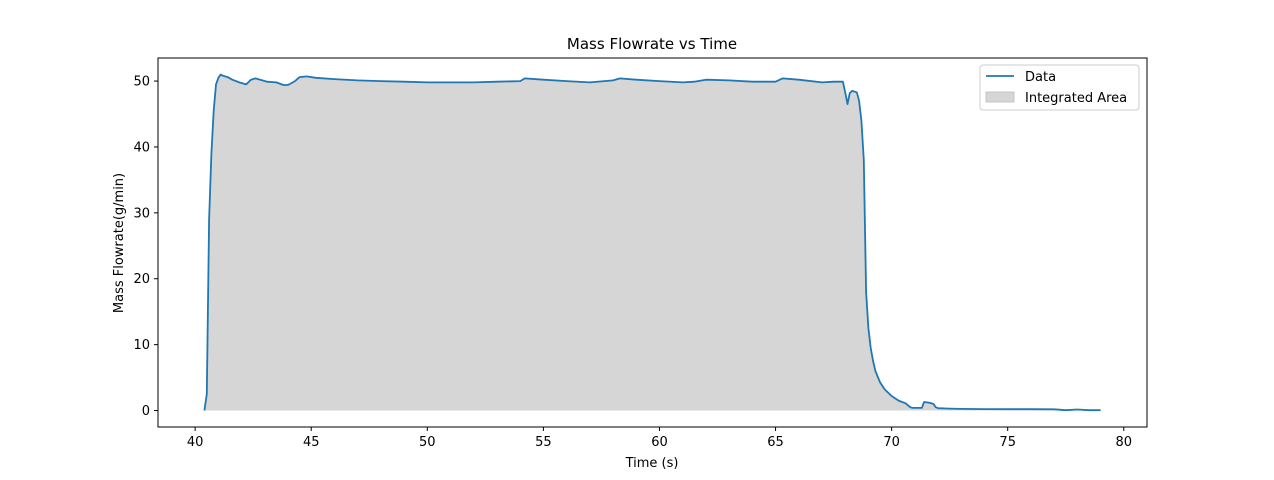  Describe the element at coordinates (659, 442) in the screenshot. I see `x-tick-label: 60` at that location.